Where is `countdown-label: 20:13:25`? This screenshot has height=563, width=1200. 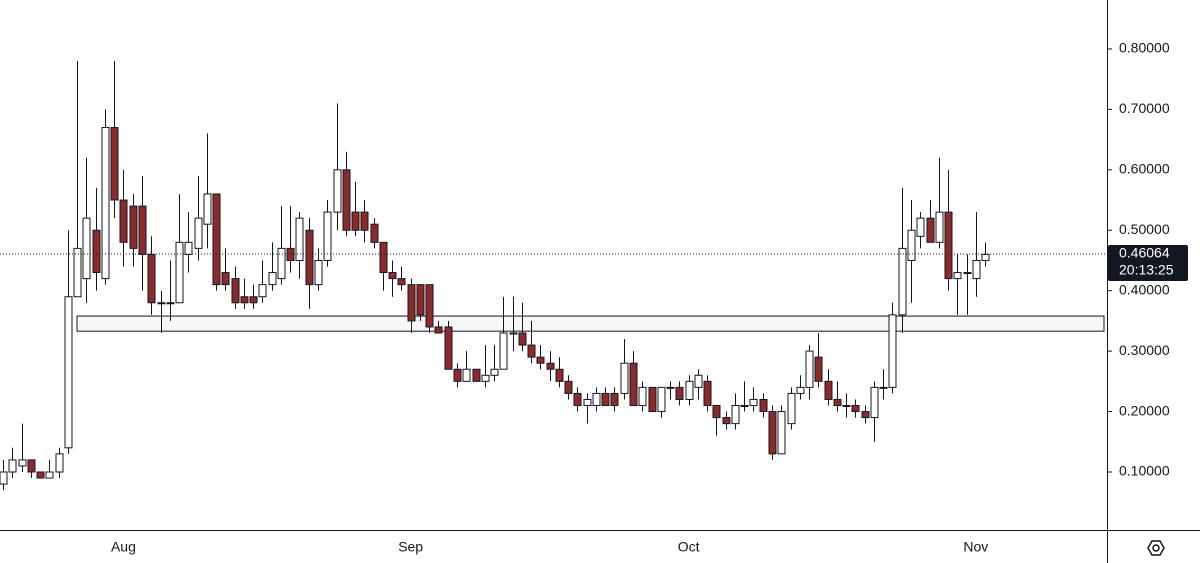
countdown-label: 20:13:25 is located at coordinates (1146, 270).